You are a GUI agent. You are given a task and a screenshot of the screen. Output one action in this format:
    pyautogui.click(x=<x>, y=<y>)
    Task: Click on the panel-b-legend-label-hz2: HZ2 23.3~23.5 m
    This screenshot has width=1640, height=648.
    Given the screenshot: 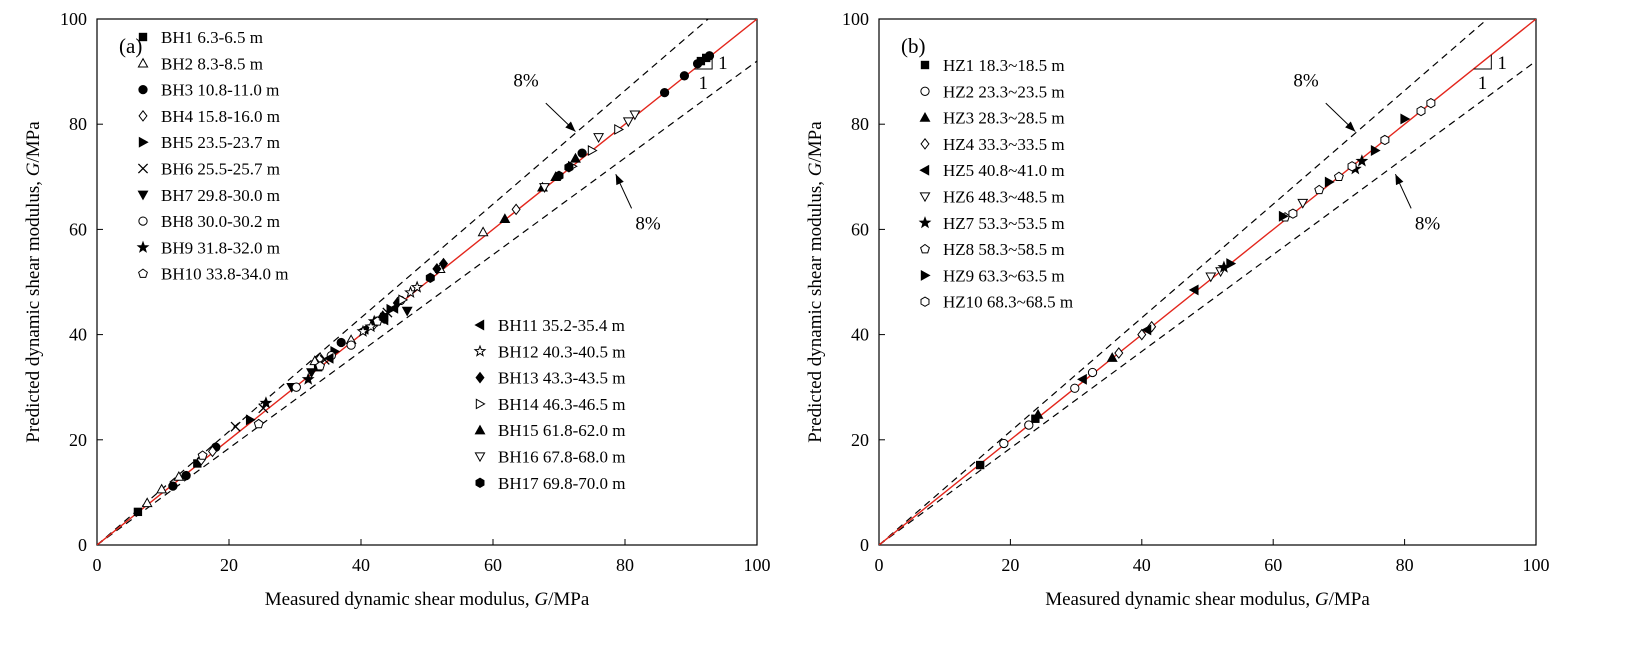 What is the action you would take?
    pyautogui.click(x=1004, y=91)
    